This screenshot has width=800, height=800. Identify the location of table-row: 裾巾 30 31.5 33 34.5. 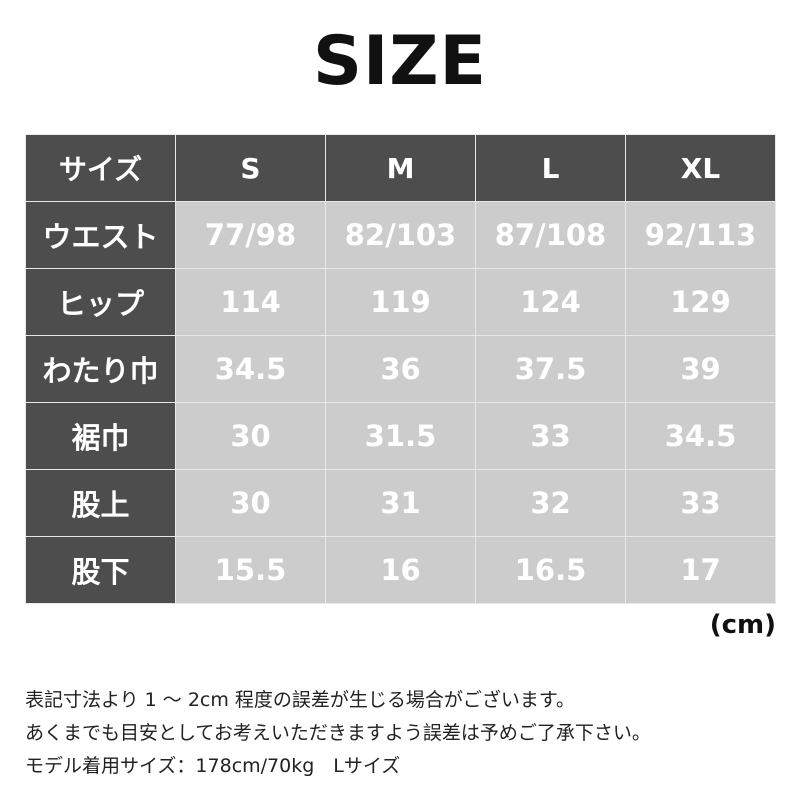
(400, 436).